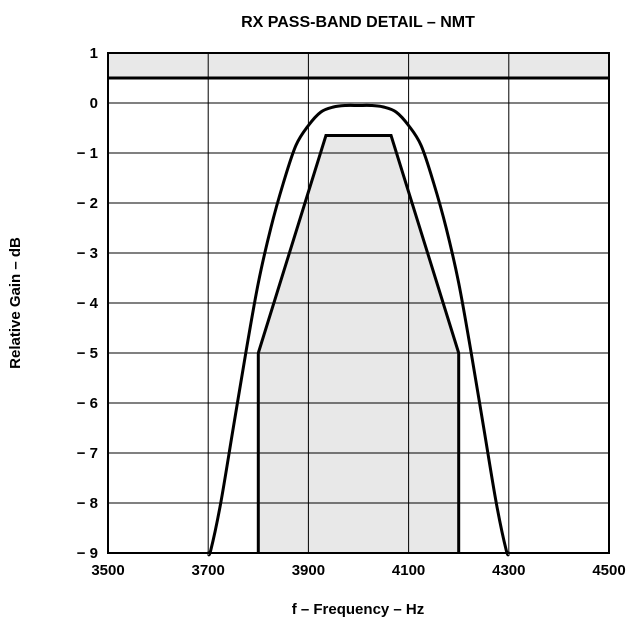 The image size is (635, 623). I want to click on x-tick-label: 3500, so click(107, 570).